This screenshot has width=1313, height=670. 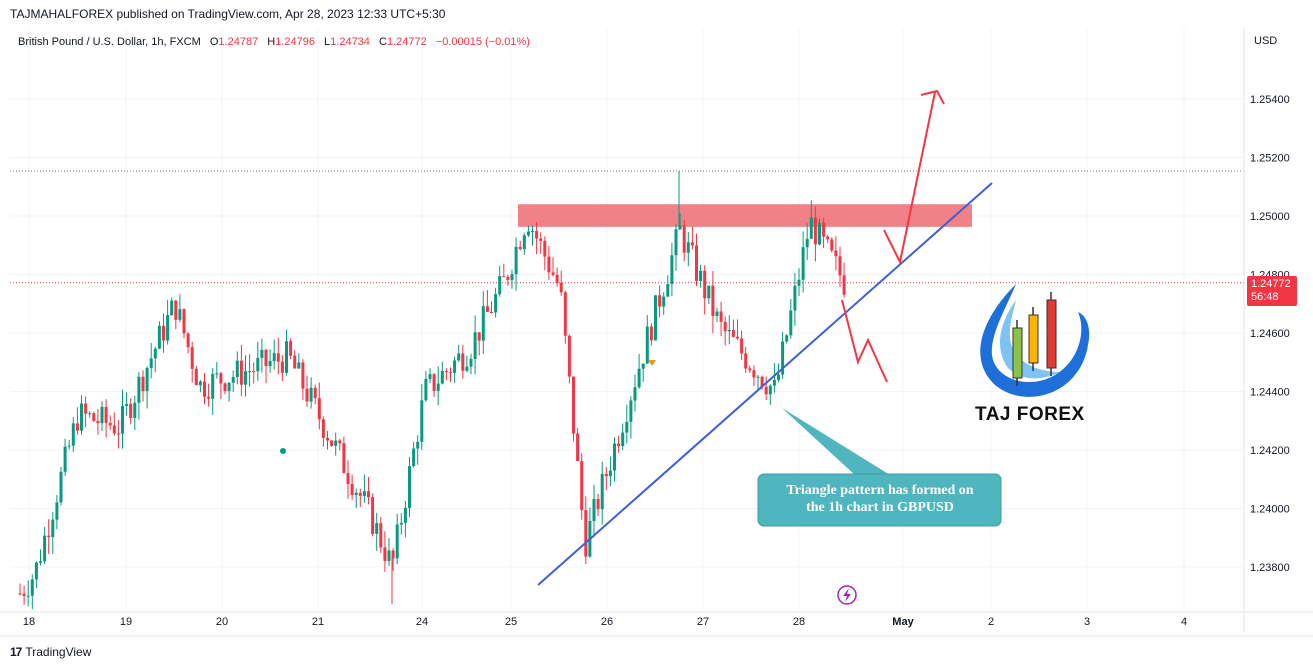 I want to click on event-marker, so click(x=652, y=363).